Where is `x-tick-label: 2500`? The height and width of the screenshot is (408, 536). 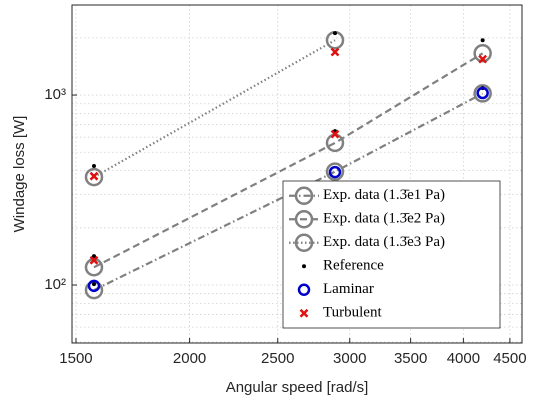
x-tick-label: 2500 is located at coordinates (277, 358).